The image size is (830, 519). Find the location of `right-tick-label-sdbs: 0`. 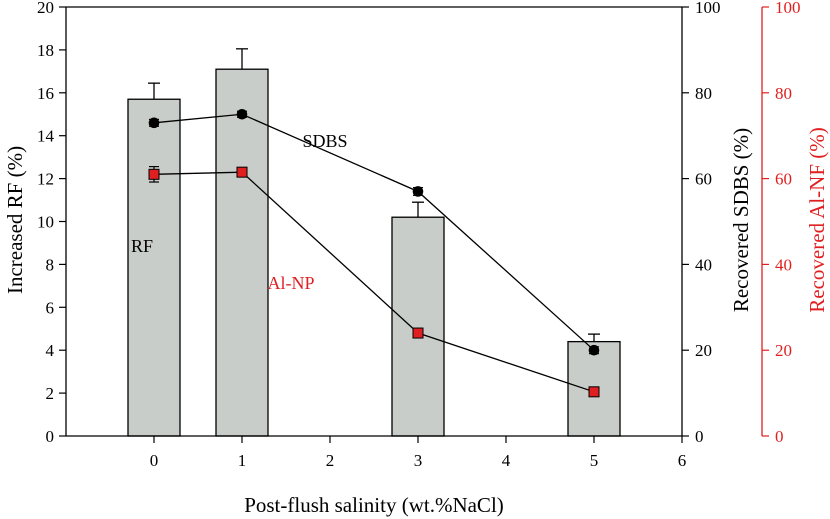

right-tick-label-sdbs: 0 is located at coordinates (699, 436).